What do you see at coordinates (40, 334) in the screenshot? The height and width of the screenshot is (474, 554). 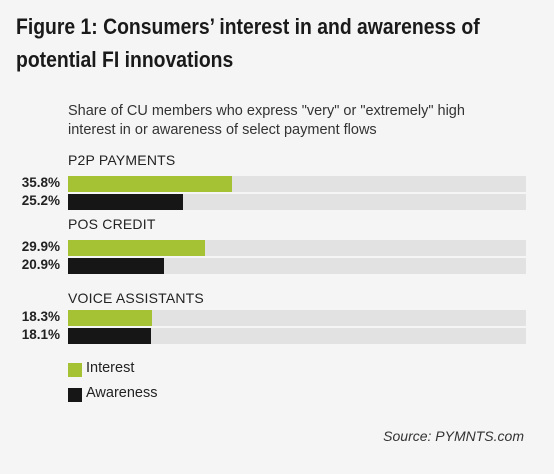 I see `data-label: 18.1%` at bounding box center [40, 334].